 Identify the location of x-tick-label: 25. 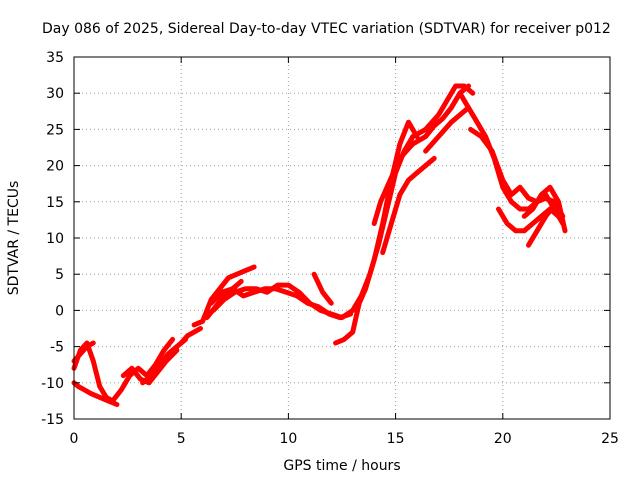
(610, 439).